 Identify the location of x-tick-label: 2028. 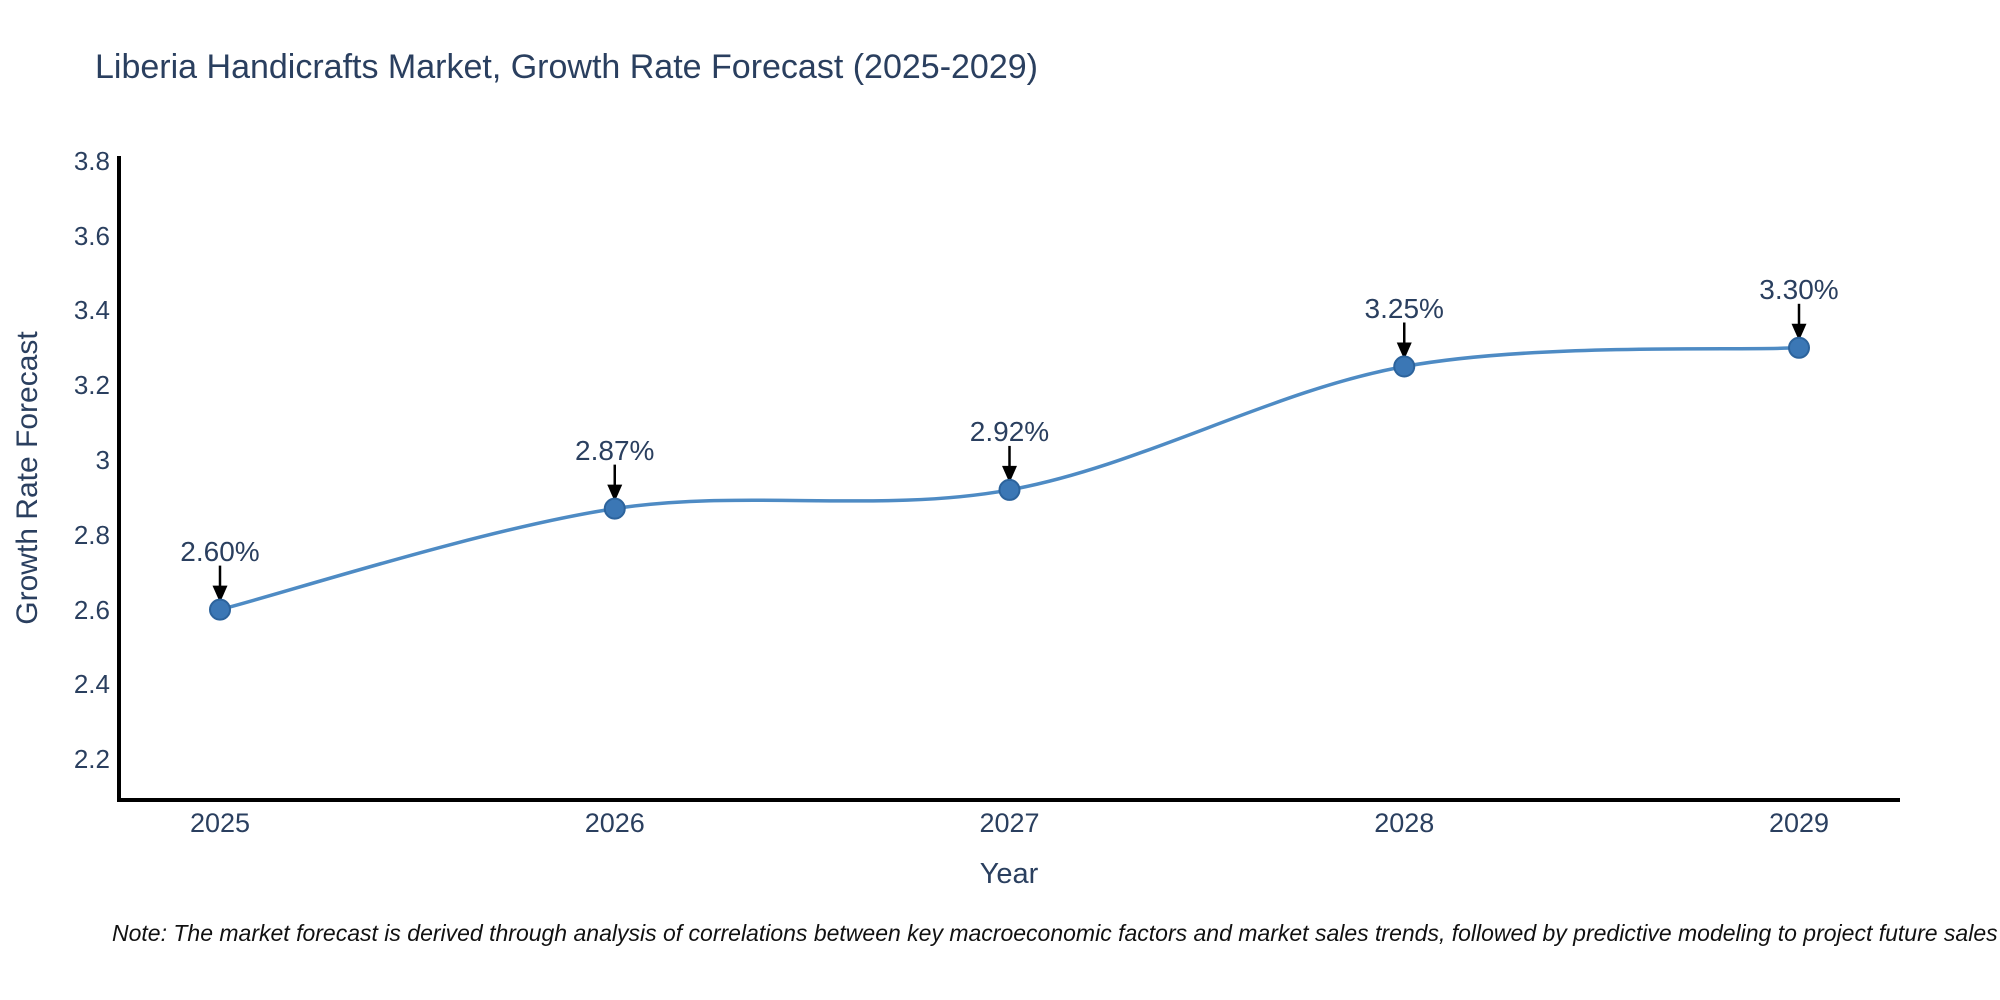
(1404, 823).